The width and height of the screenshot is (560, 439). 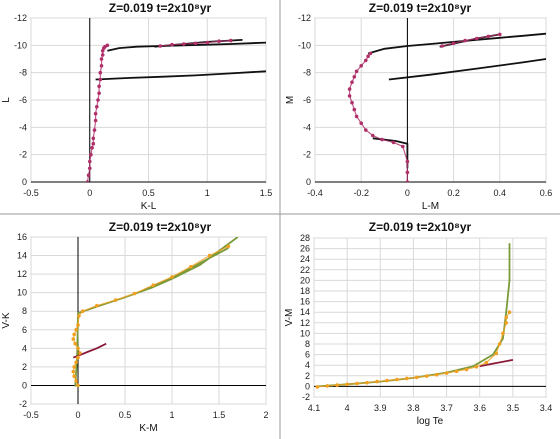 What do you see at coordinates (6, 320) in the screenshot?
I see `y-axis-label: V-K` at bounding box center [6, 320].